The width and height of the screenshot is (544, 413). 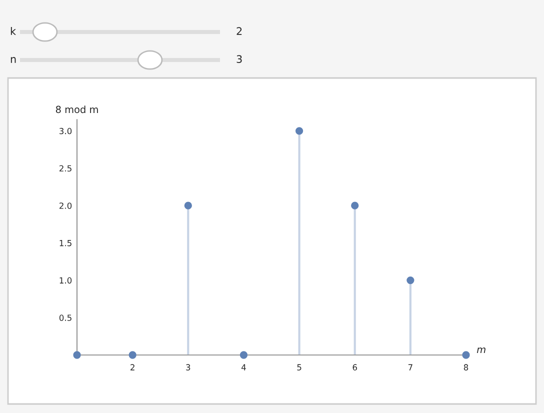 I want to click on x-tick-label: 8, so click(x=466, y=367).